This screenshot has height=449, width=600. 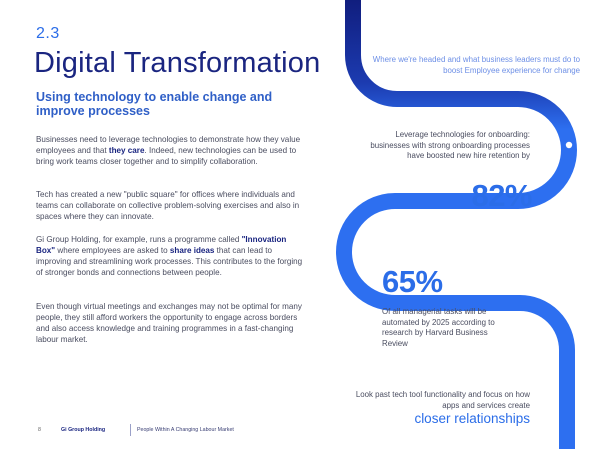 What do you see at coordinates (161, 245) in the screenshot?
I see `p3-emphasis-innovation-box: "Innovation Box"` at bounding box center [161, 245].